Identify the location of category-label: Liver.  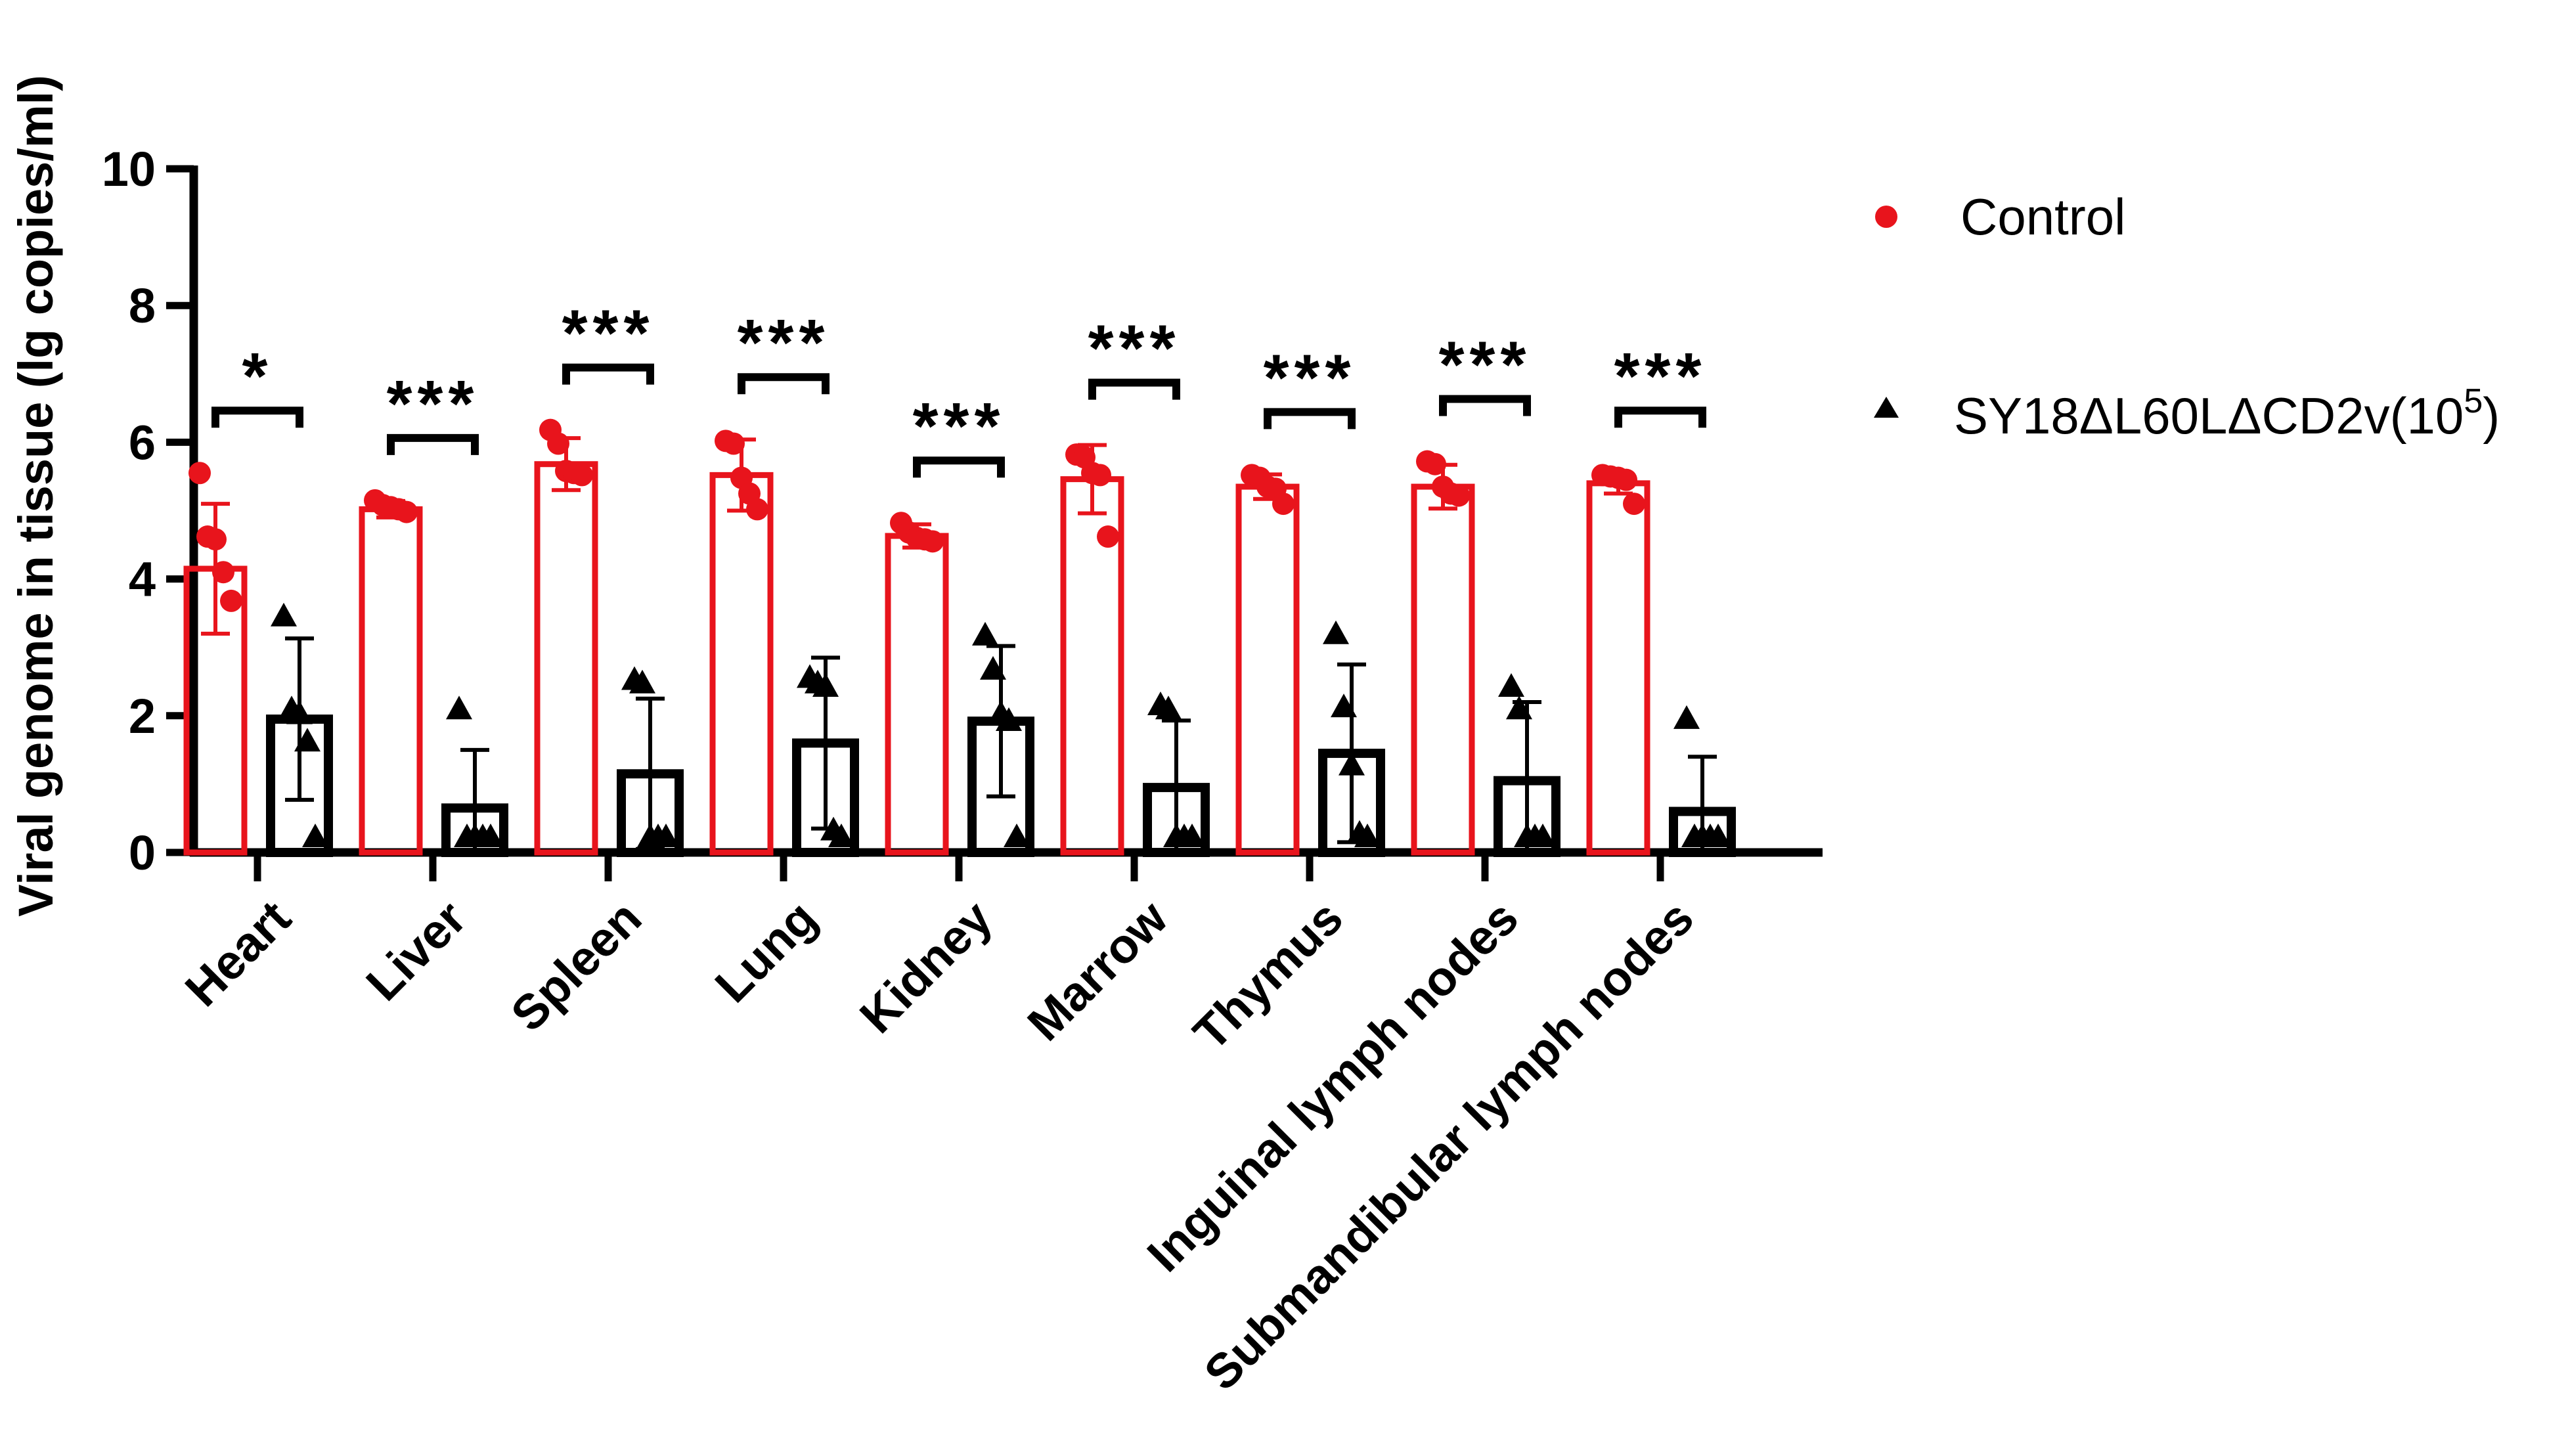
(417, 951).